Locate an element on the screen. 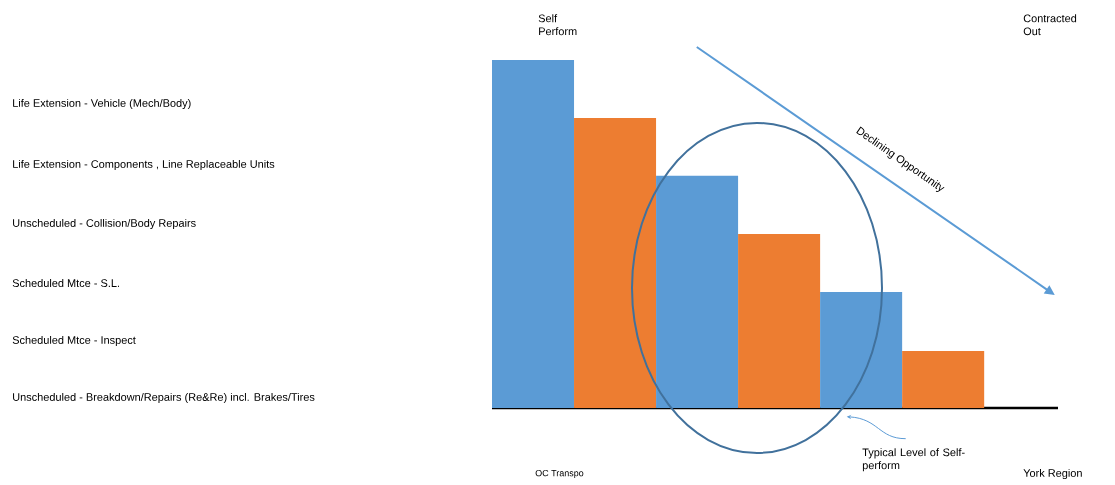 Image resolution: width=1115 pixels, height=485 pixels. text: Unscheduled - Breakdown/Repairs (Re&Re) incl. Brakes/Tires is located at coordinates (164, 398).